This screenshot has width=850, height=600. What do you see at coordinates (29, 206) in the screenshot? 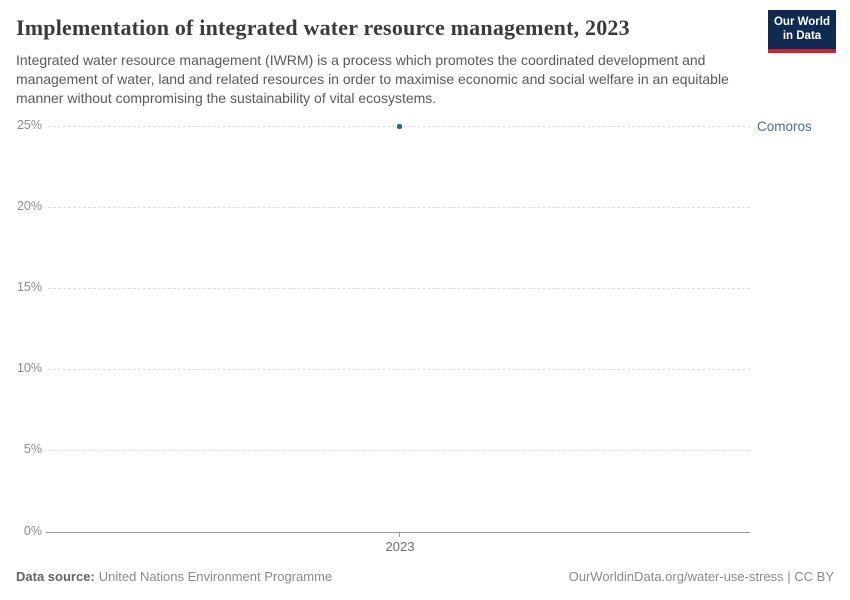
I see `y-tick-label-20: 20%` at bounding box center [29, 206].